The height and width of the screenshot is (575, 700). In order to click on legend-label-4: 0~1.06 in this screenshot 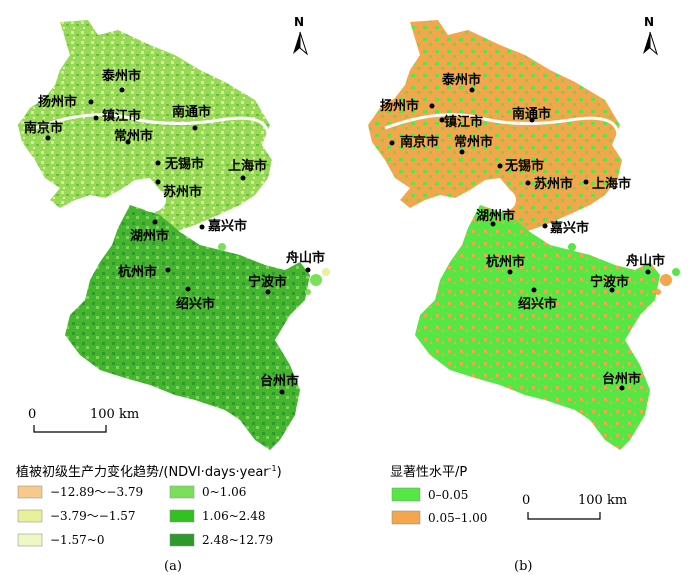, I will do `click(224, 492)`.